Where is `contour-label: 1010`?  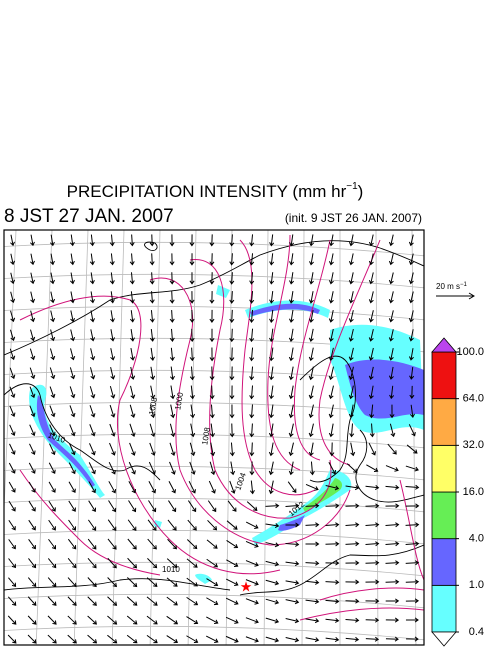 contour-label: 1010 is located at coordinates (171, 569).